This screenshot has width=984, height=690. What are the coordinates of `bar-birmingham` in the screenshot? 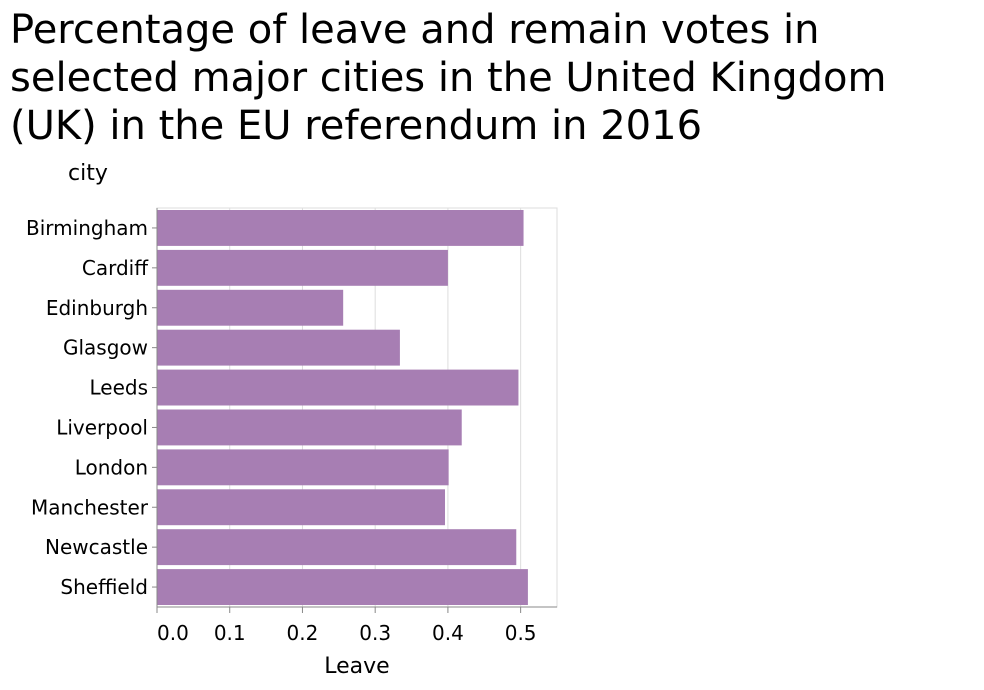 It's located at (340, 228).